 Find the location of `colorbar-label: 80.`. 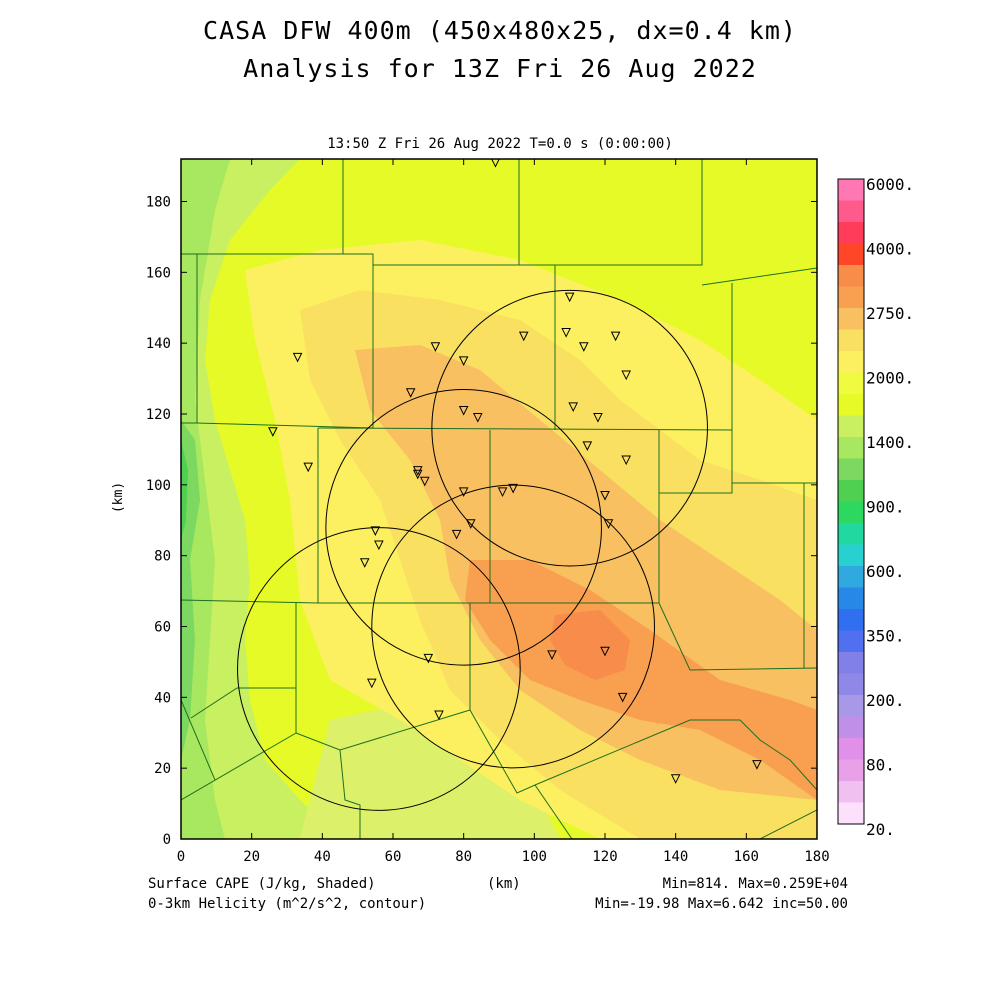

colorbar-label: 80. is located at coordinates (880, 765).